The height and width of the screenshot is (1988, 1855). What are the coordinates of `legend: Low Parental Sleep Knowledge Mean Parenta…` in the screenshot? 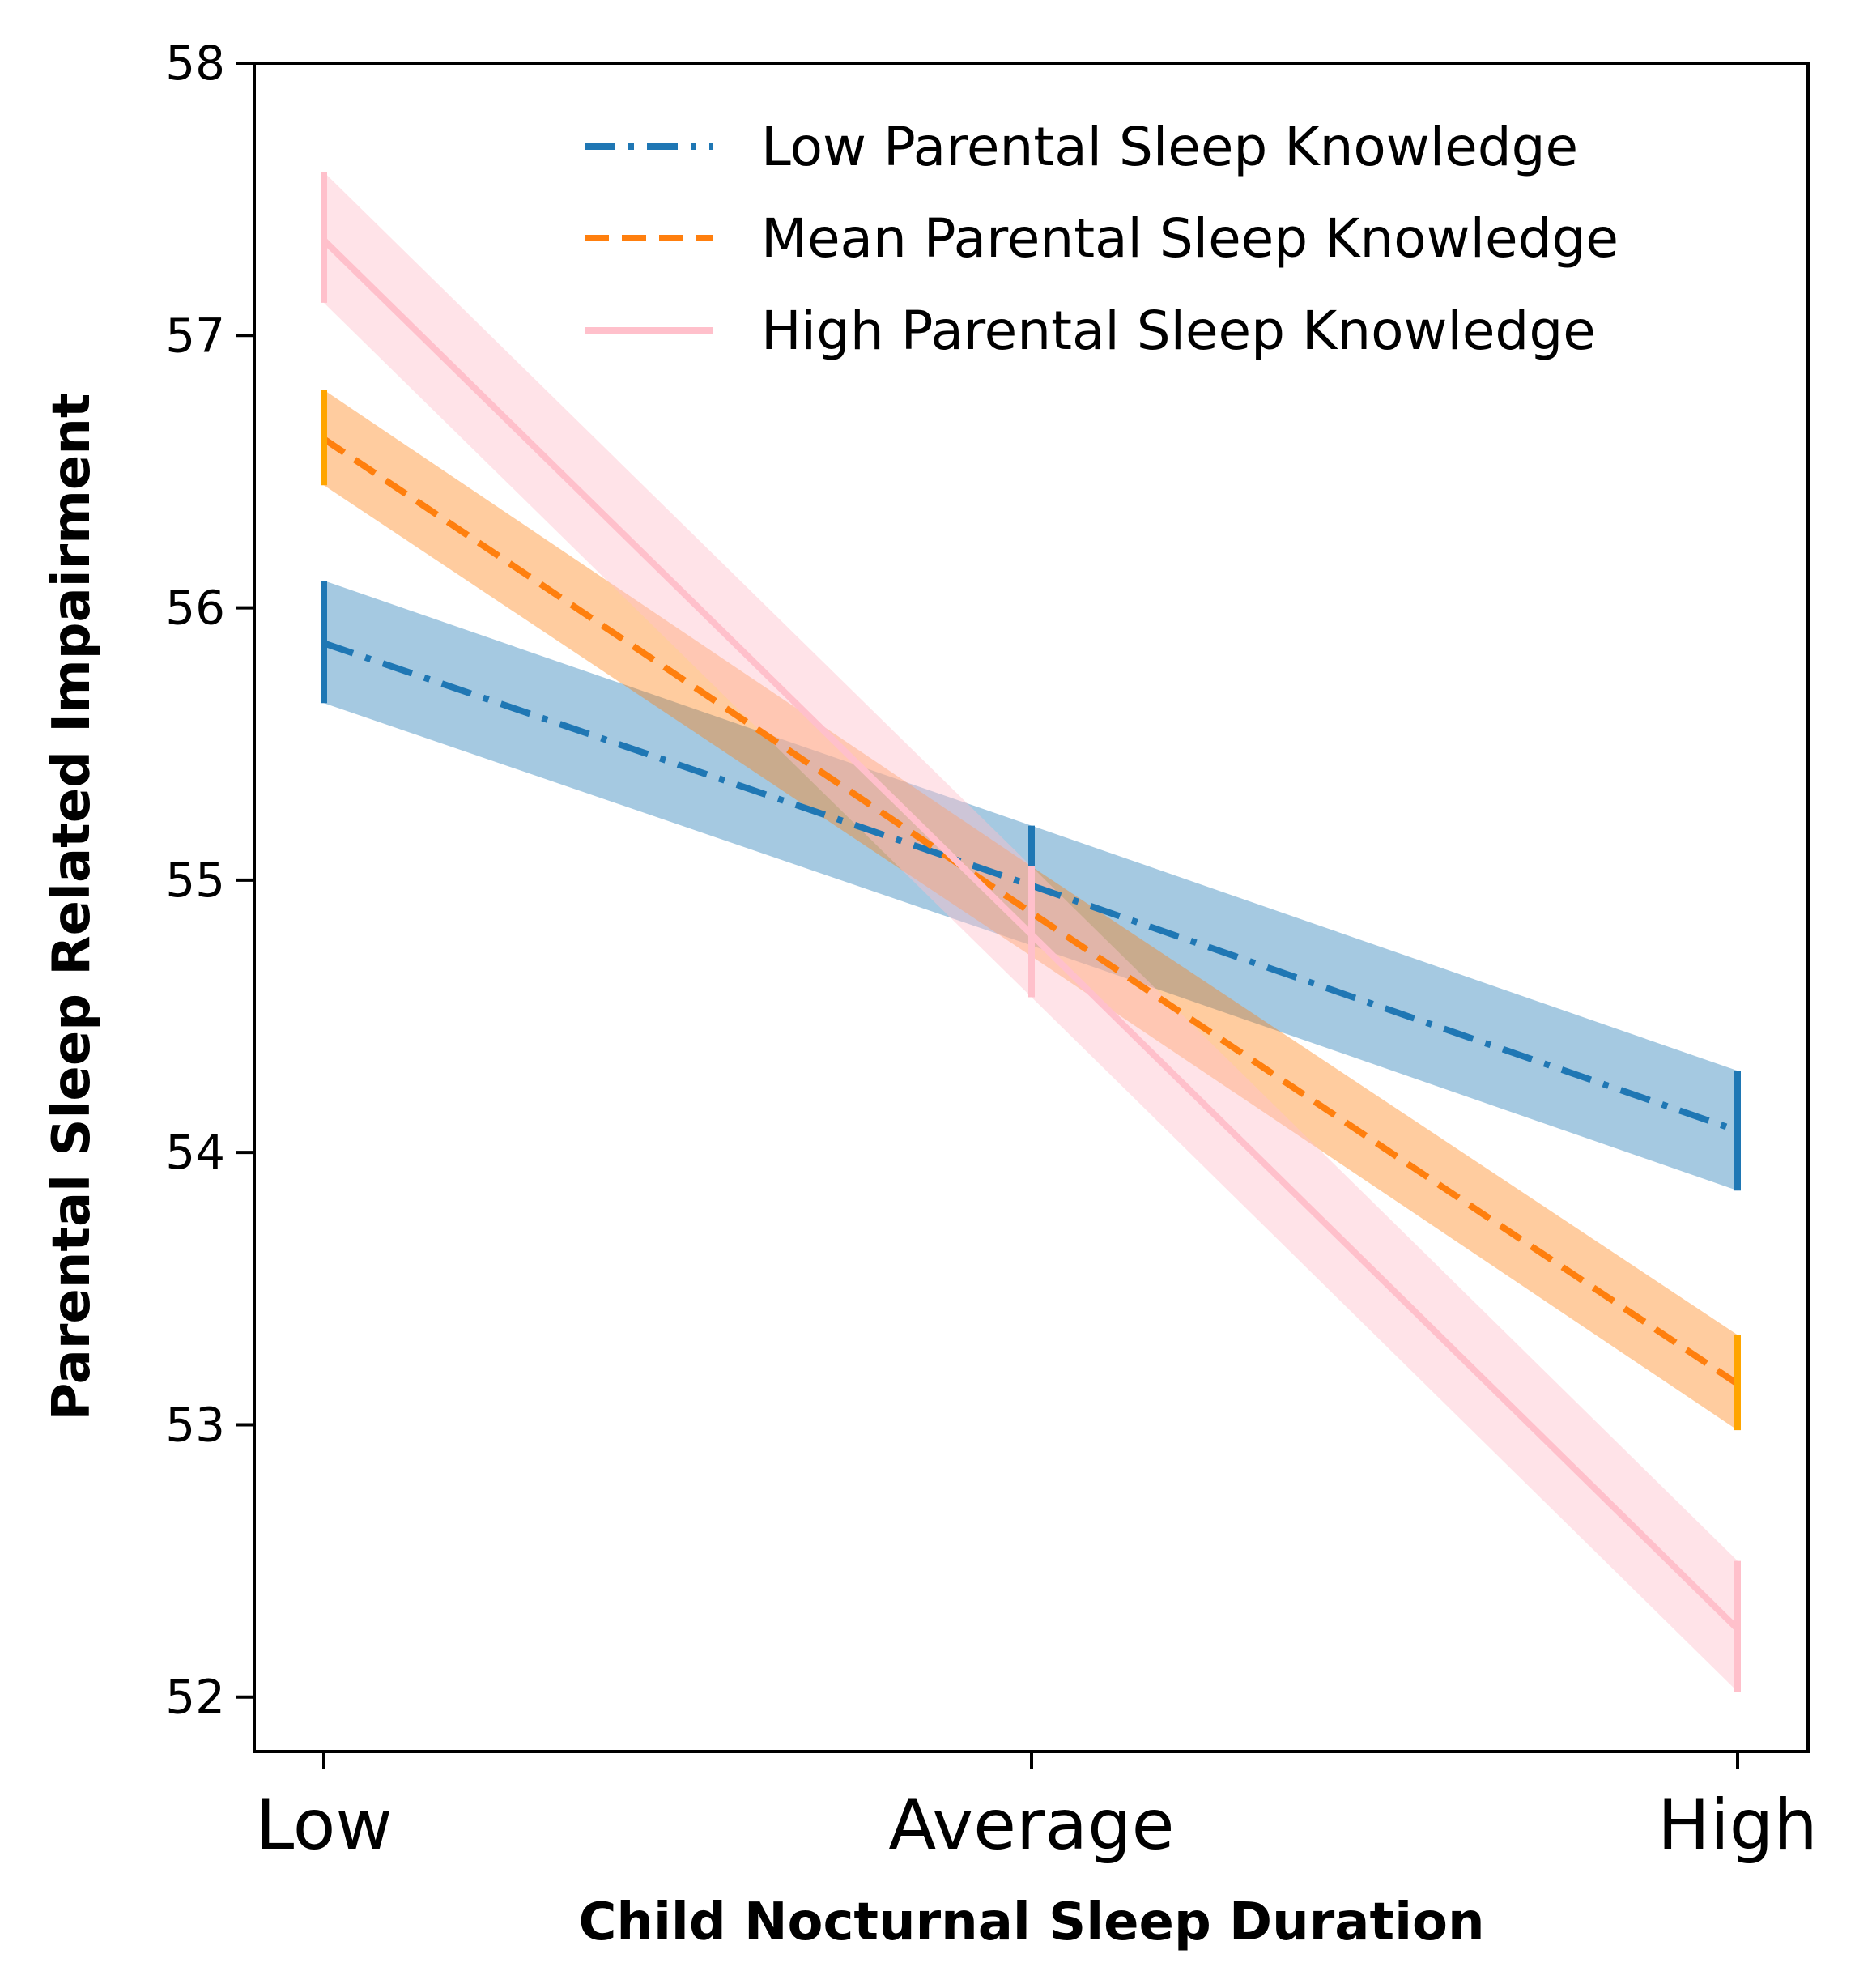 It's located at (1102, 239).